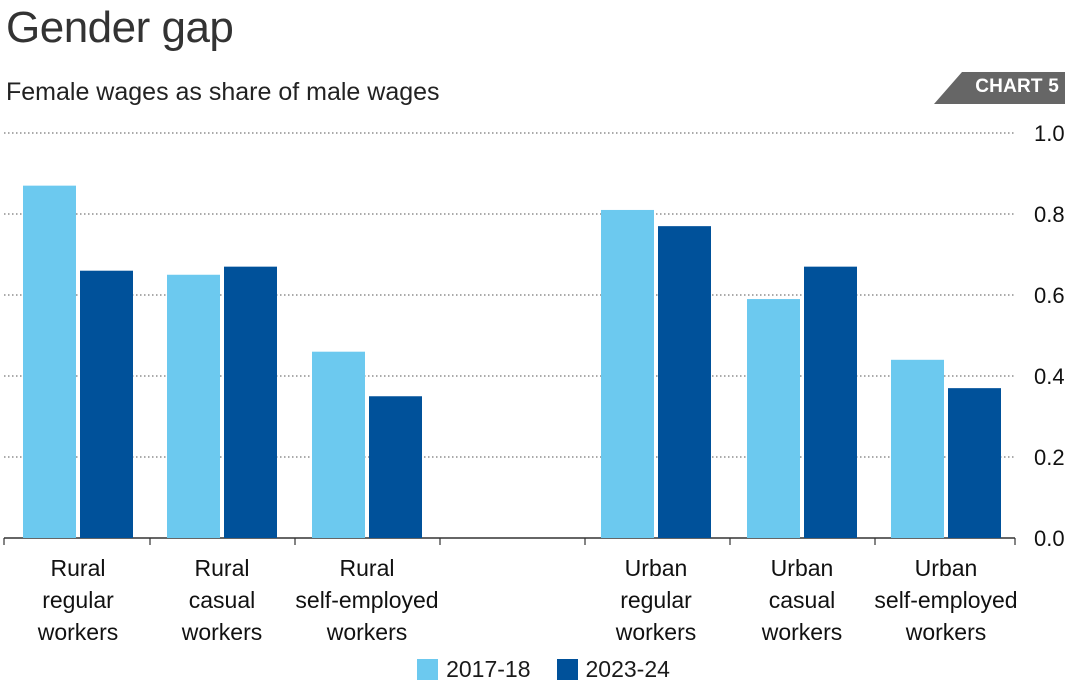 The image size is (1087, 690). Describe the element at coordinates (656, 600) in the screenshot. I see `category-label: Urban regular workers` at that location.